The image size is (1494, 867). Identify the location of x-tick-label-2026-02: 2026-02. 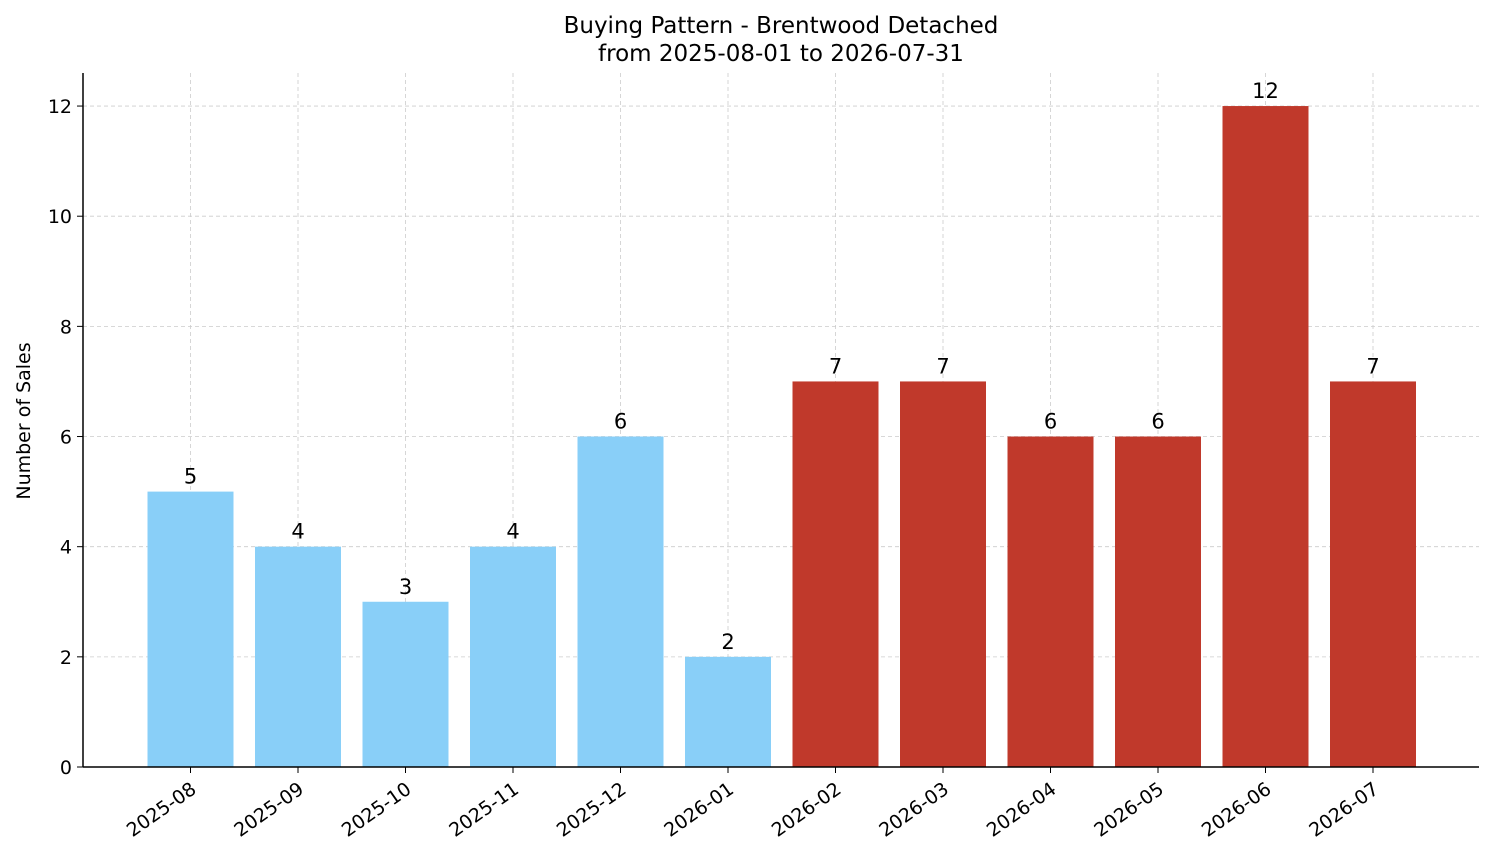
(807, 810).